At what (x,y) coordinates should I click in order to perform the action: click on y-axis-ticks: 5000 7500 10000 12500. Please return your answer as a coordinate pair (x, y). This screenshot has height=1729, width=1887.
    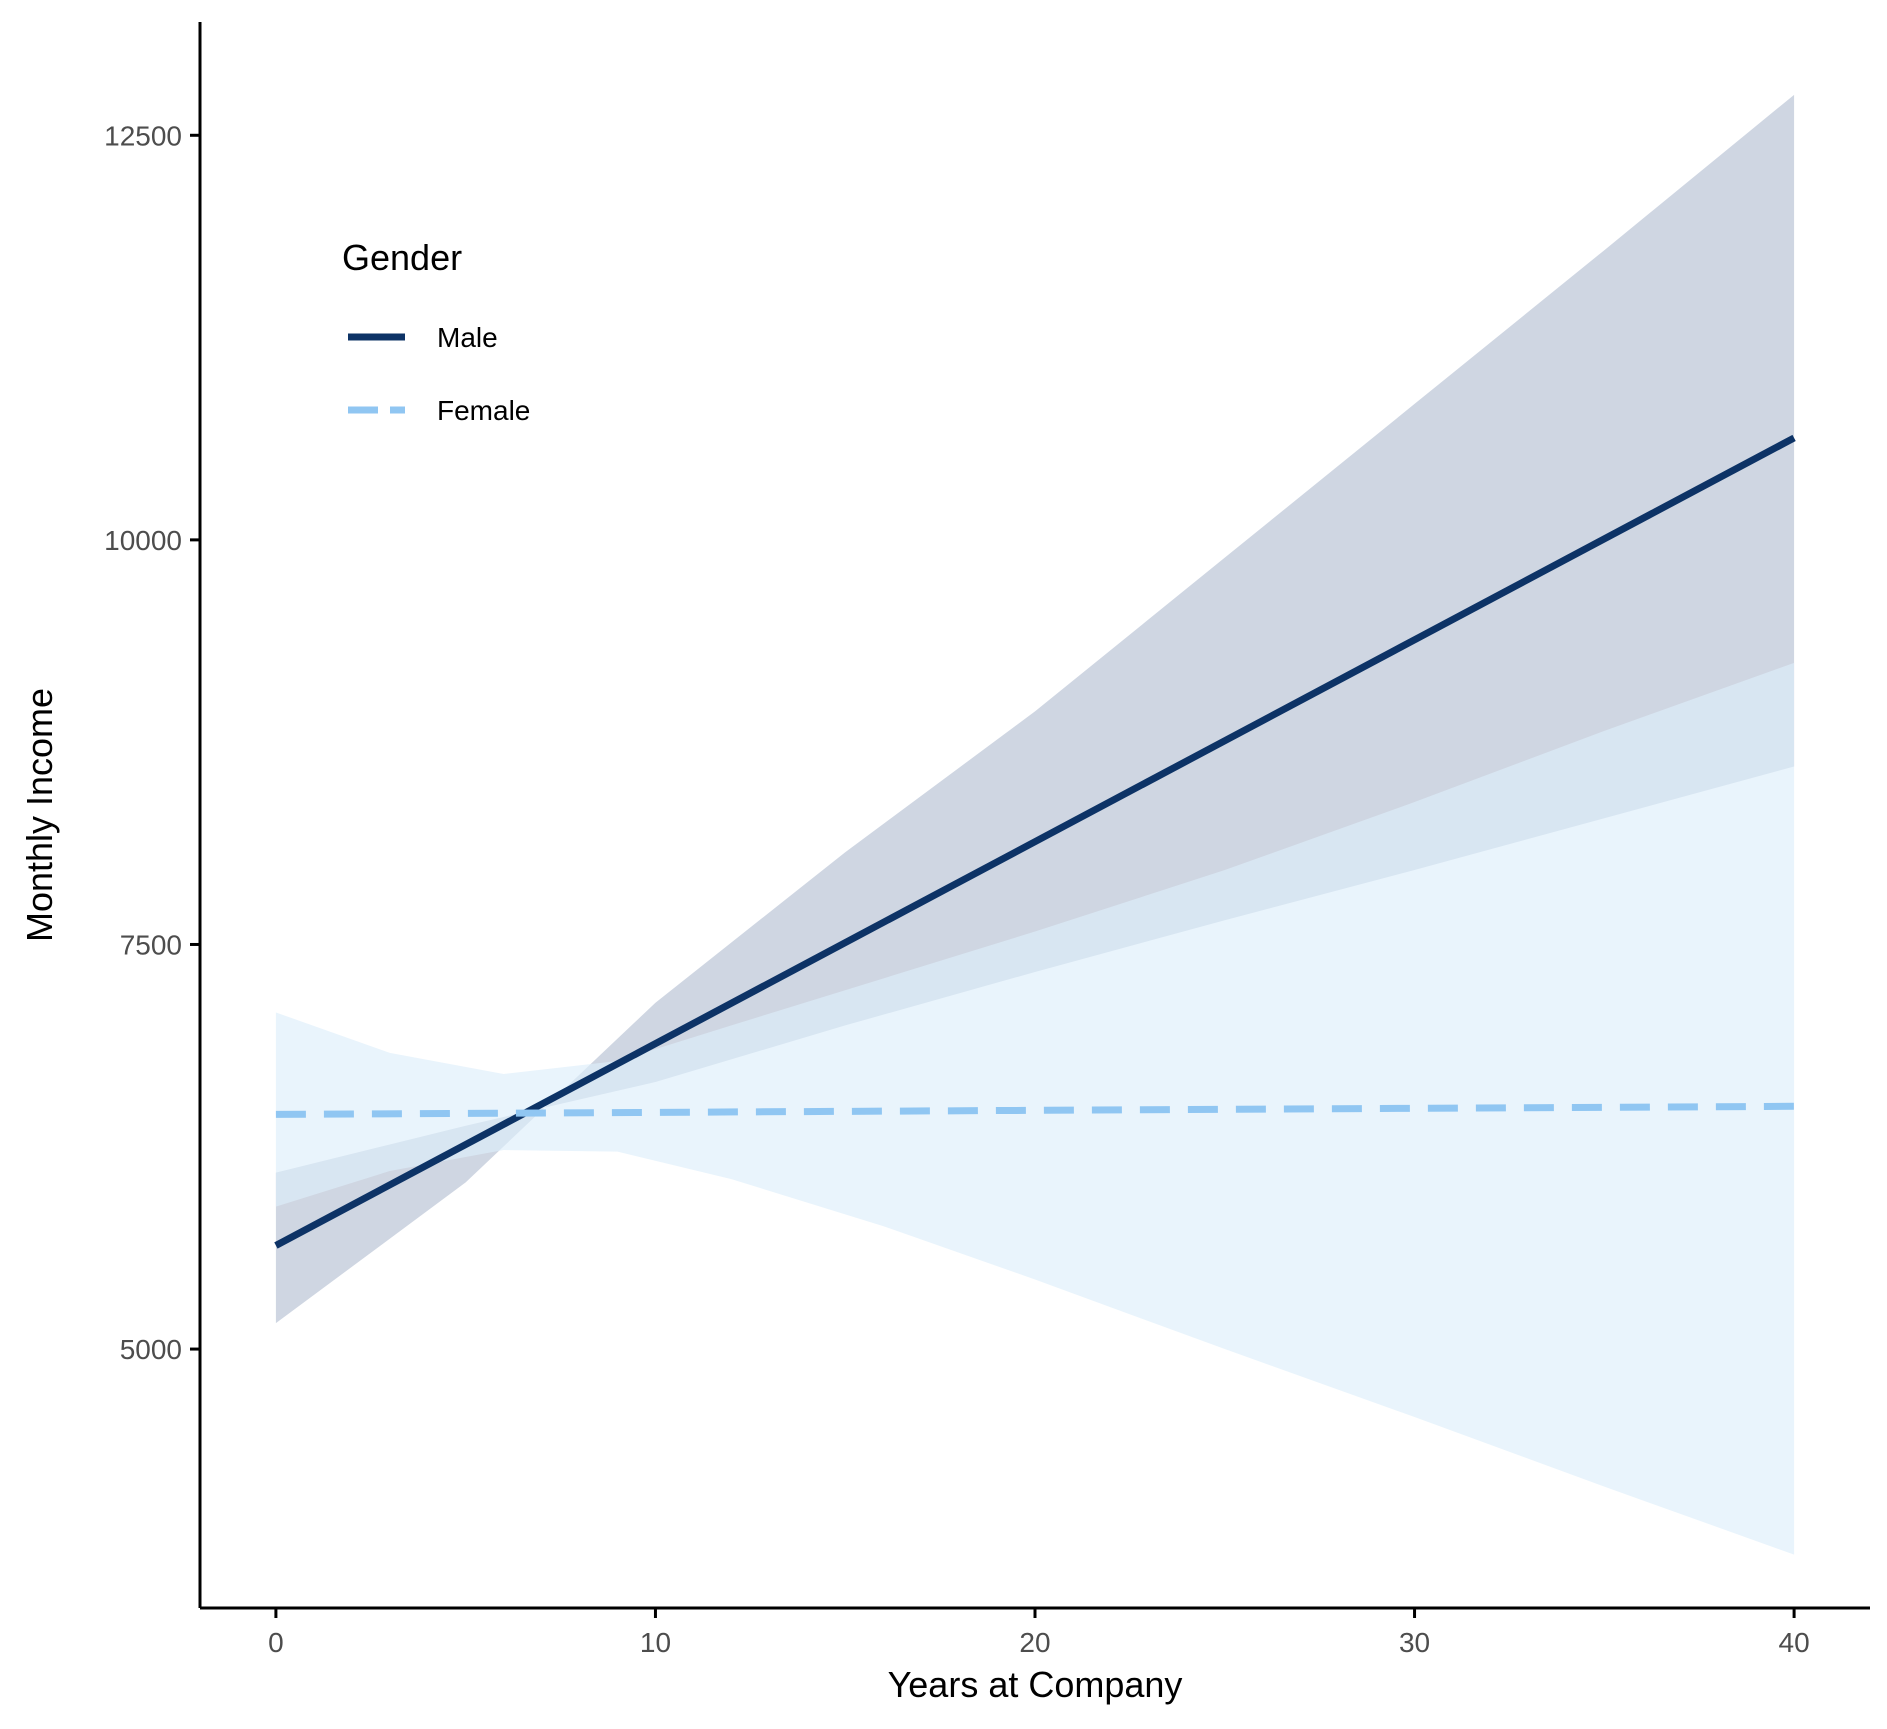
    Looking at the image, I should click on (152, 742).